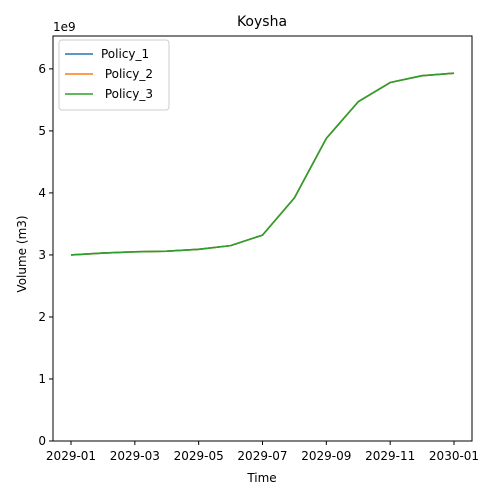 The width and height of the screenshot is (500, 500). I want to click on legend-label-policy-1: Policy_1, so click(125, 54).